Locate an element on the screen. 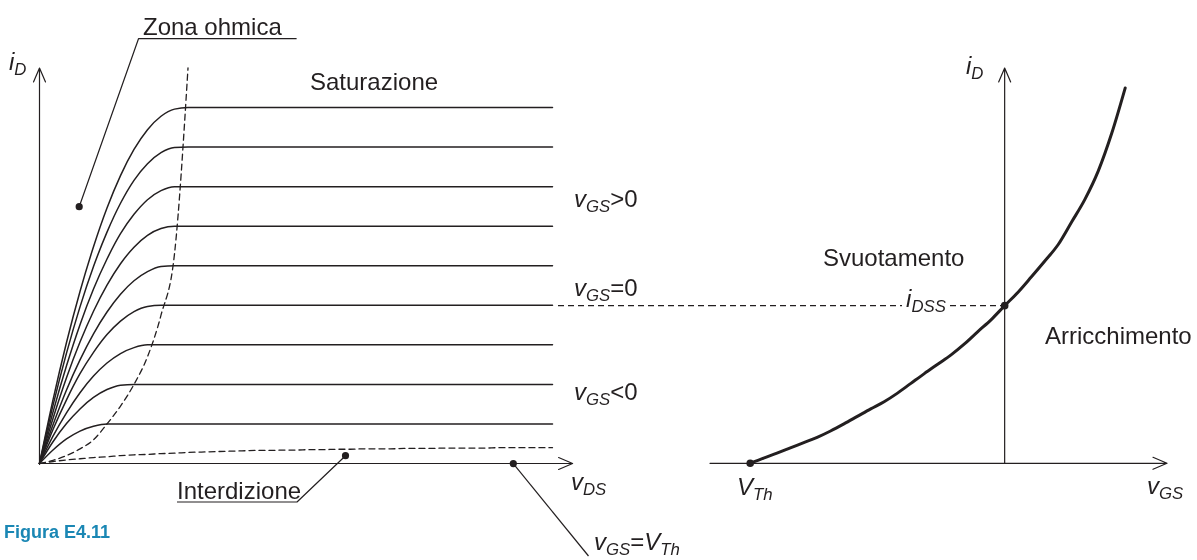  annotation: Svuotamento is located at coordinates (894, 257).